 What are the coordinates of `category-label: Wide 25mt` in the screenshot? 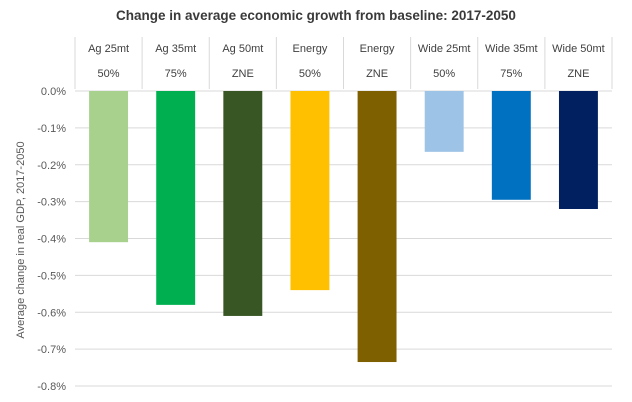 It's located at (444, 49).